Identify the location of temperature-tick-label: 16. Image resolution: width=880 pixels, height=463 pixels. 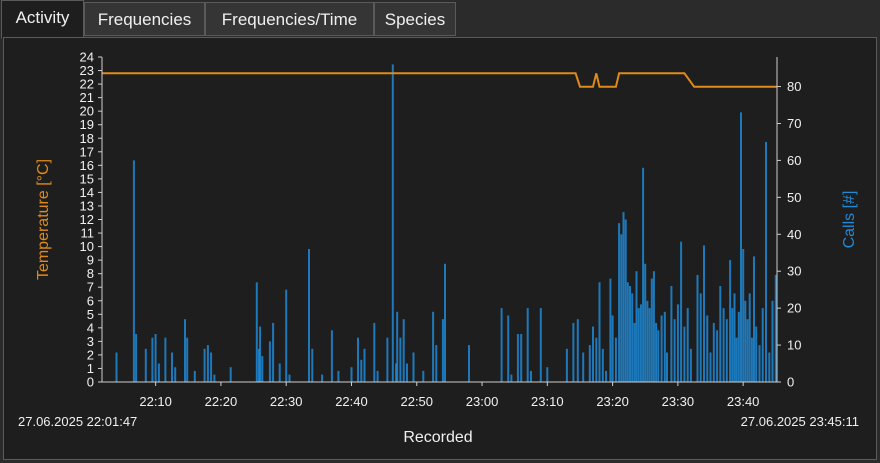
(87, 165).